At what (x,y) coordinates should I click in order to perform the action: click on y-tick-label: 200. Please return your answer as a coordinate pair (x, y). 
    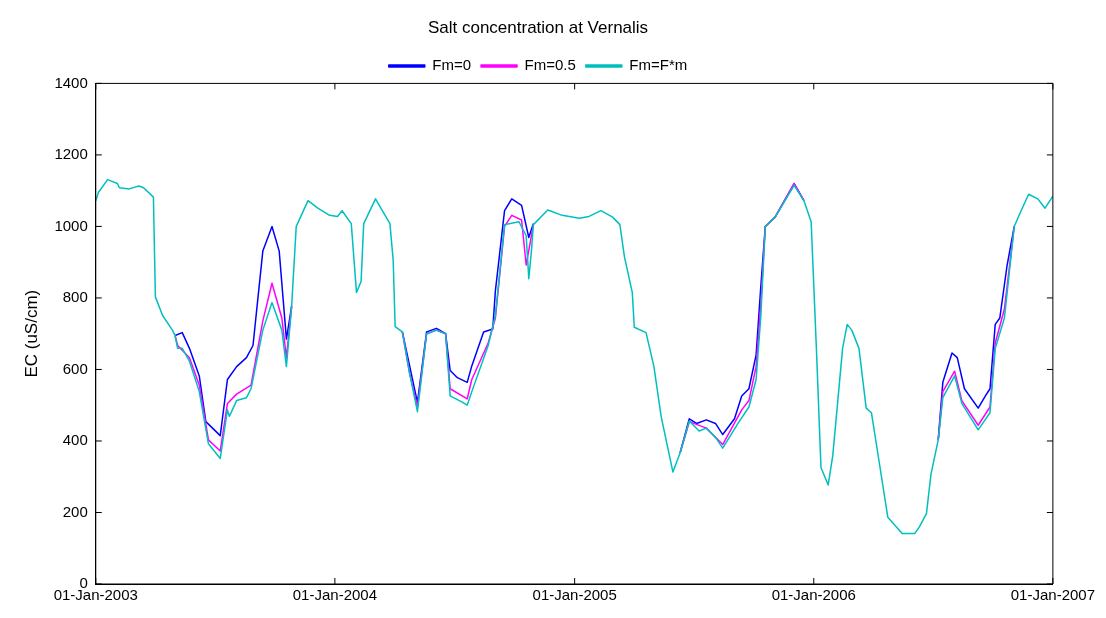
    Looking at the image, I should click on (75, 511).